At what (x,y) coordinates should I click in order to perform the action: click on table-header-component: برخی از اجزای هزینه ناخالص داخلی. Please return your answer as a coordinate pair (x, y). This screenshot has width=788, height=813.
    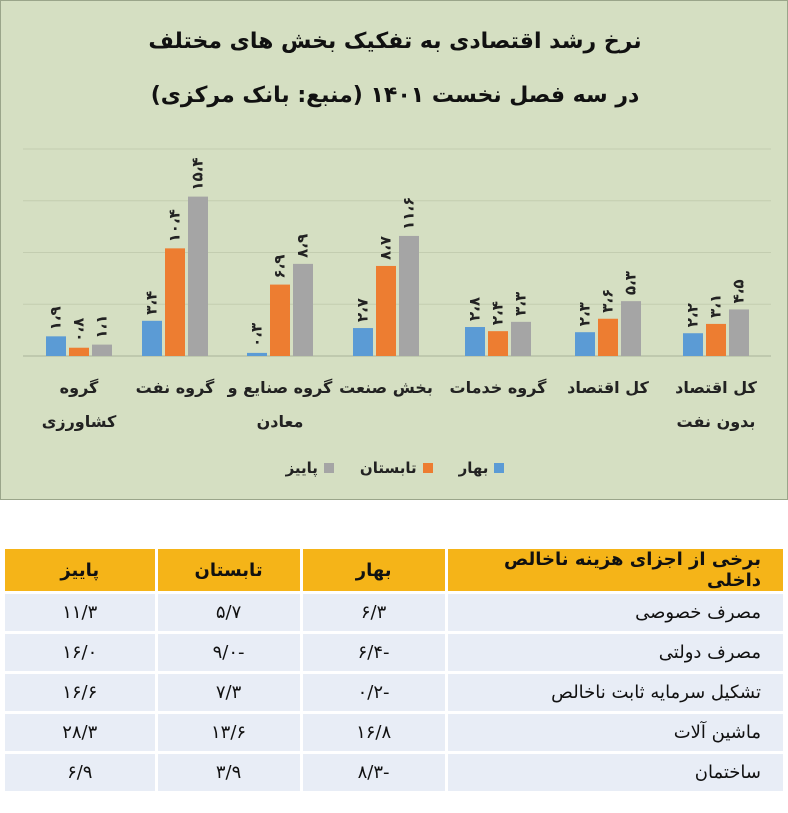
    Looking at the image, I should click on (615, 570).